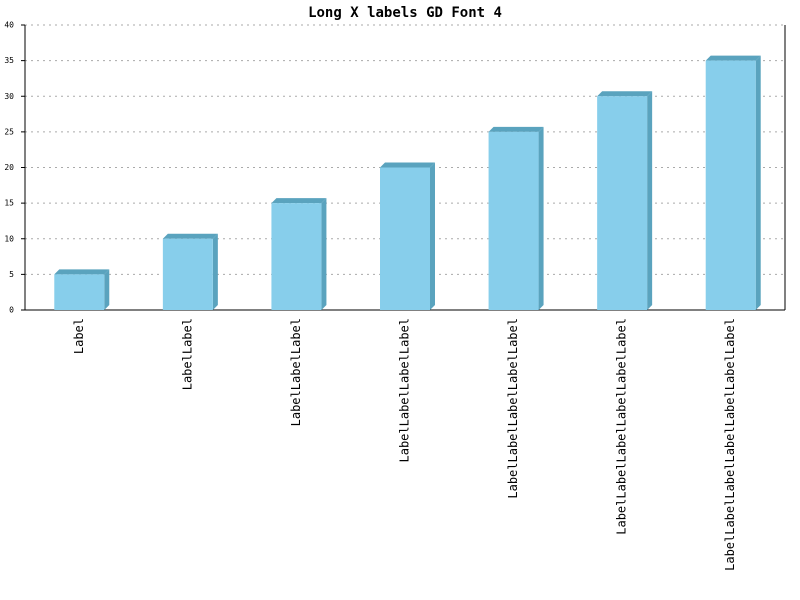 Image resolution: width=800 pixels, height=600 pixels. What do you see at coordinates (730, 444) in the screenshot?
I see `x-tick-label: LabelLabelLabelLabelLabelLabelLabel` at bounding box center [730, 444].